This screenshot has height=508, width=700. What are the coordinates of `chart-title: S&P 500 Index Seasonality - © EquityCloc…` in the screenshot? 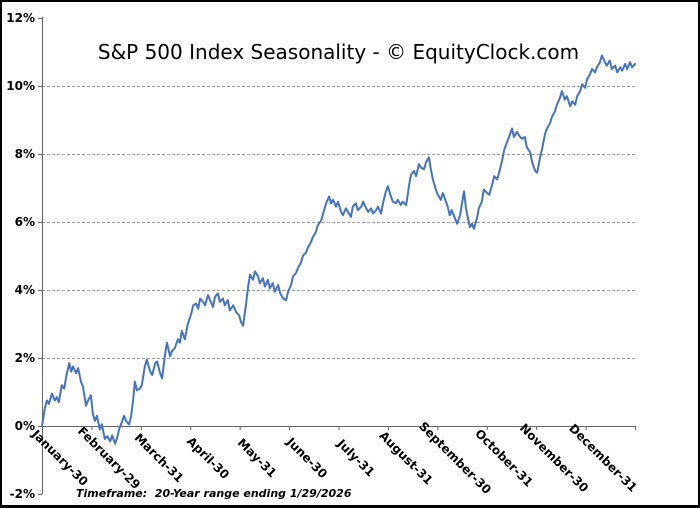 It's located at (338, 52).